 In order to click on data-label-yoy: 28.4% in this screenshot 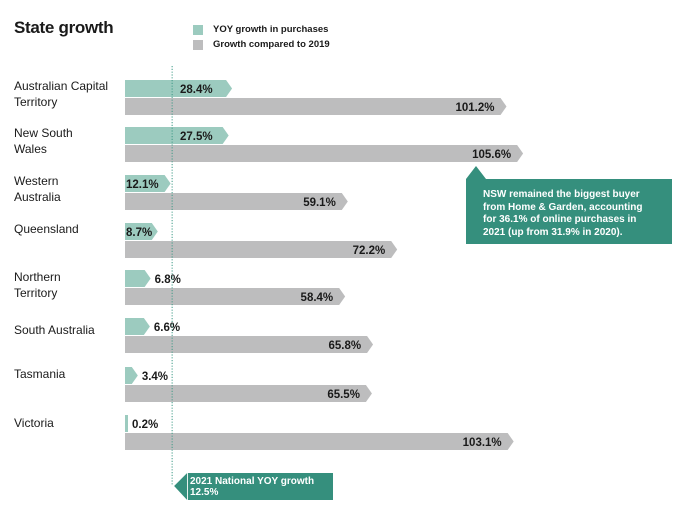, I will do `click(196, 90)`.